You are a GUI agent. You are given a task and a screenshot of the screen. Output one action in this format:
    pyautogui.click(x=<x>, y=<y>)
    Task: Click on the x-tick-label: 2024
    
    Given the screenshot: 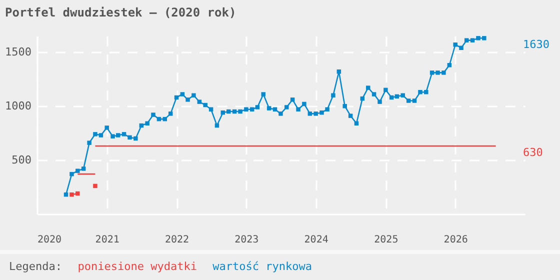 What is the action you would take?
    pyautogui.click(x=316, y=240)
    